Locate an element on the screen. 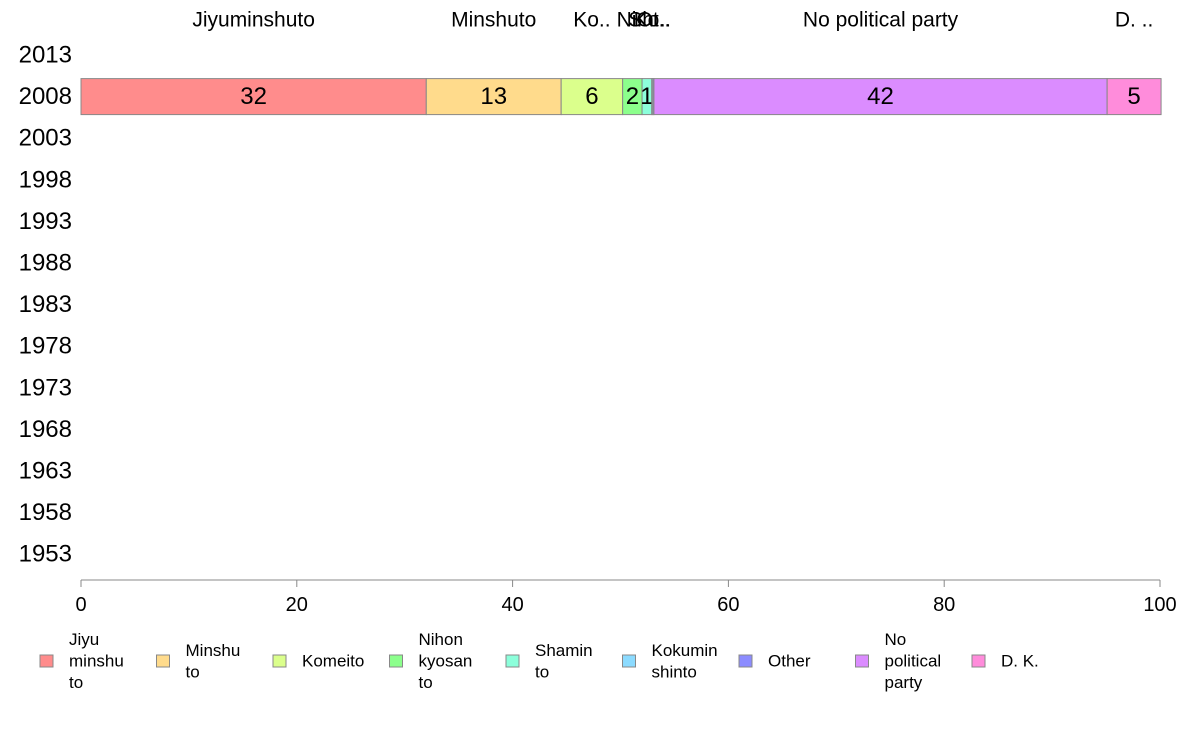 The image size is (1188, 736). year-label: 1973 is located at coordinates (45, 387).